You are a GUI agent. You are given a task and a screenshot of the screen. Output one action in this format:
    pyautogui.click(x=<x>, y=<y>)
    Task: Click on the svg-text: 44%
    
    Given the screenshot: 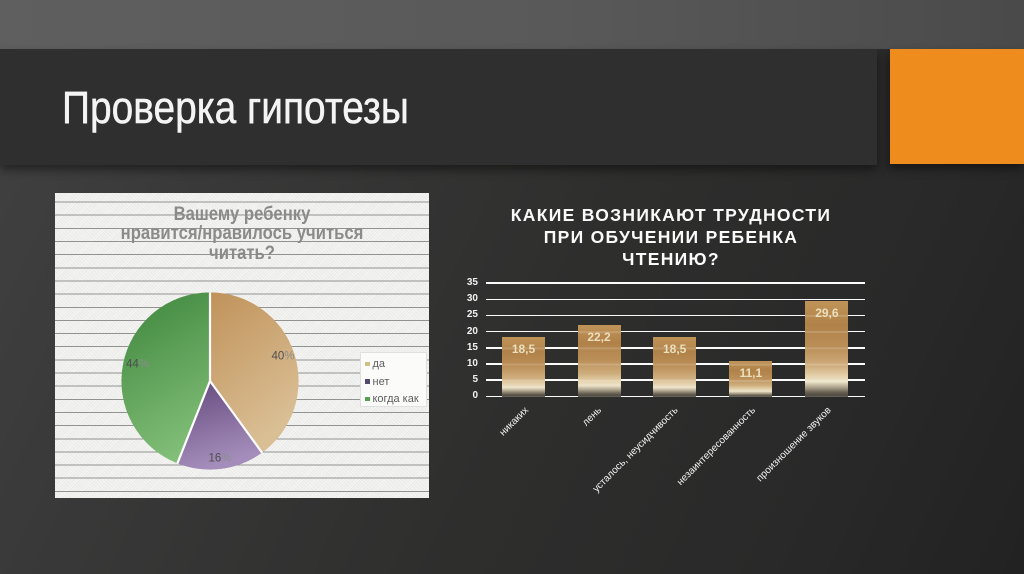 What is the action you would take?
    pyautogui.click(x=137, y=365)
    